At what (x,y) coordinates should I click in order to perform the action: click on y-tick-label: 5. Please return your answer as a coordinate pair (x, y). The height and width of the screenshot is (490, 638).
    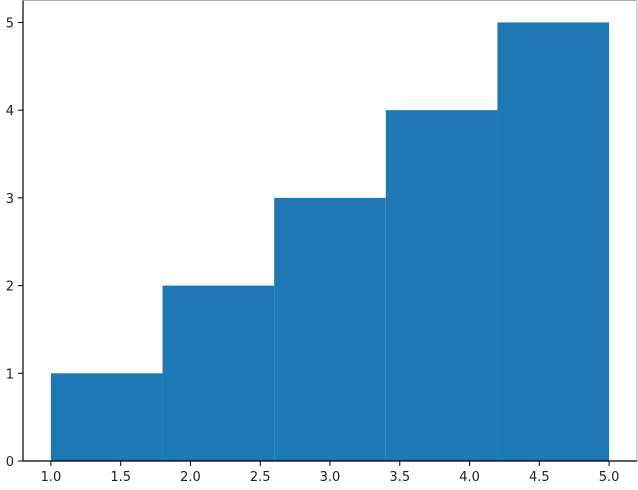
    Looking at the image, I should click on (10, 23).